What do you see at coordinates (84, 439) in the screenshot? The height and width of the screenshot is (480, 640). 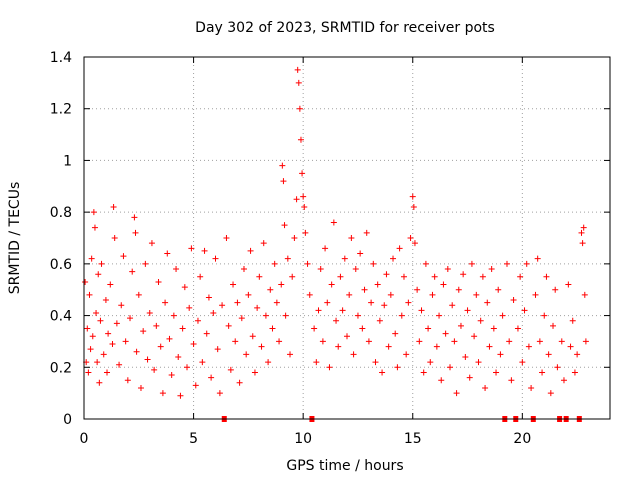 I see `x-tick-label: 0` at bounding box center [84, 439].